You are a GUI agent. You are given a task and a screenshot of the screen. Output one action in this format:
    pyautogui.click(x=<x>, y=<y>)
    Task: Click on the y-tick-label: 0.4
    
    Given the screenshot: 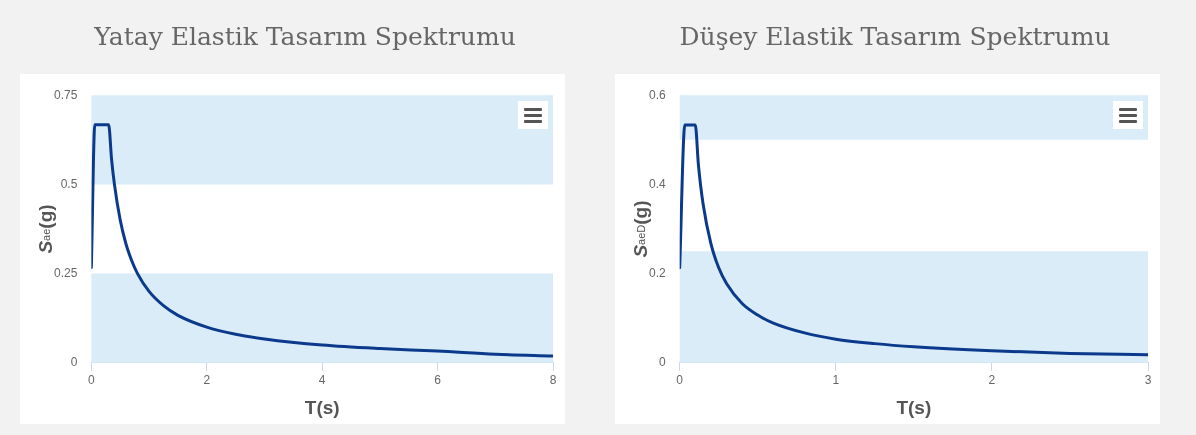 What is the action you would take?
    pyautogui.click(x=657, y=183)
    